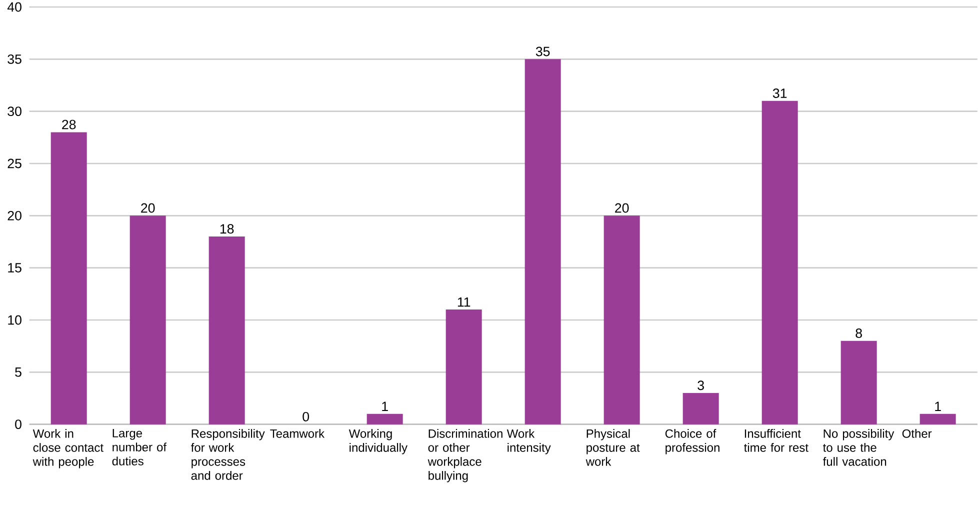 This screenshot has height=531, width=978. I want to click on x-tick-label: Teamwork, so click(297, 433).